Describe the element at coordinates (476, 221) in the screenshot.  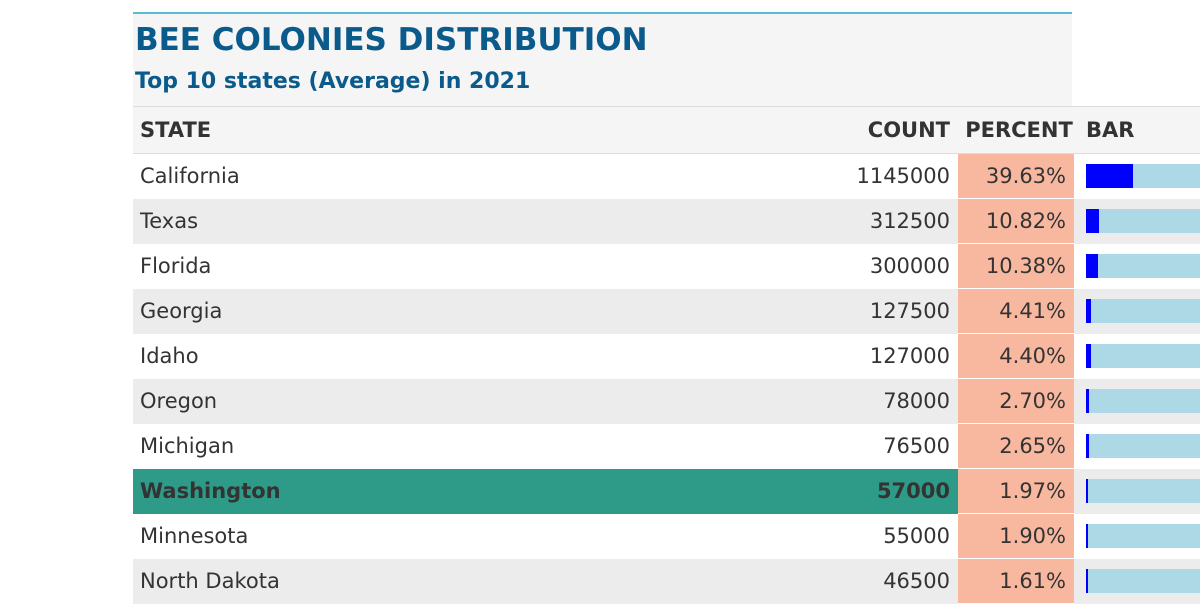
I see `state-cell: Texas` at that location.